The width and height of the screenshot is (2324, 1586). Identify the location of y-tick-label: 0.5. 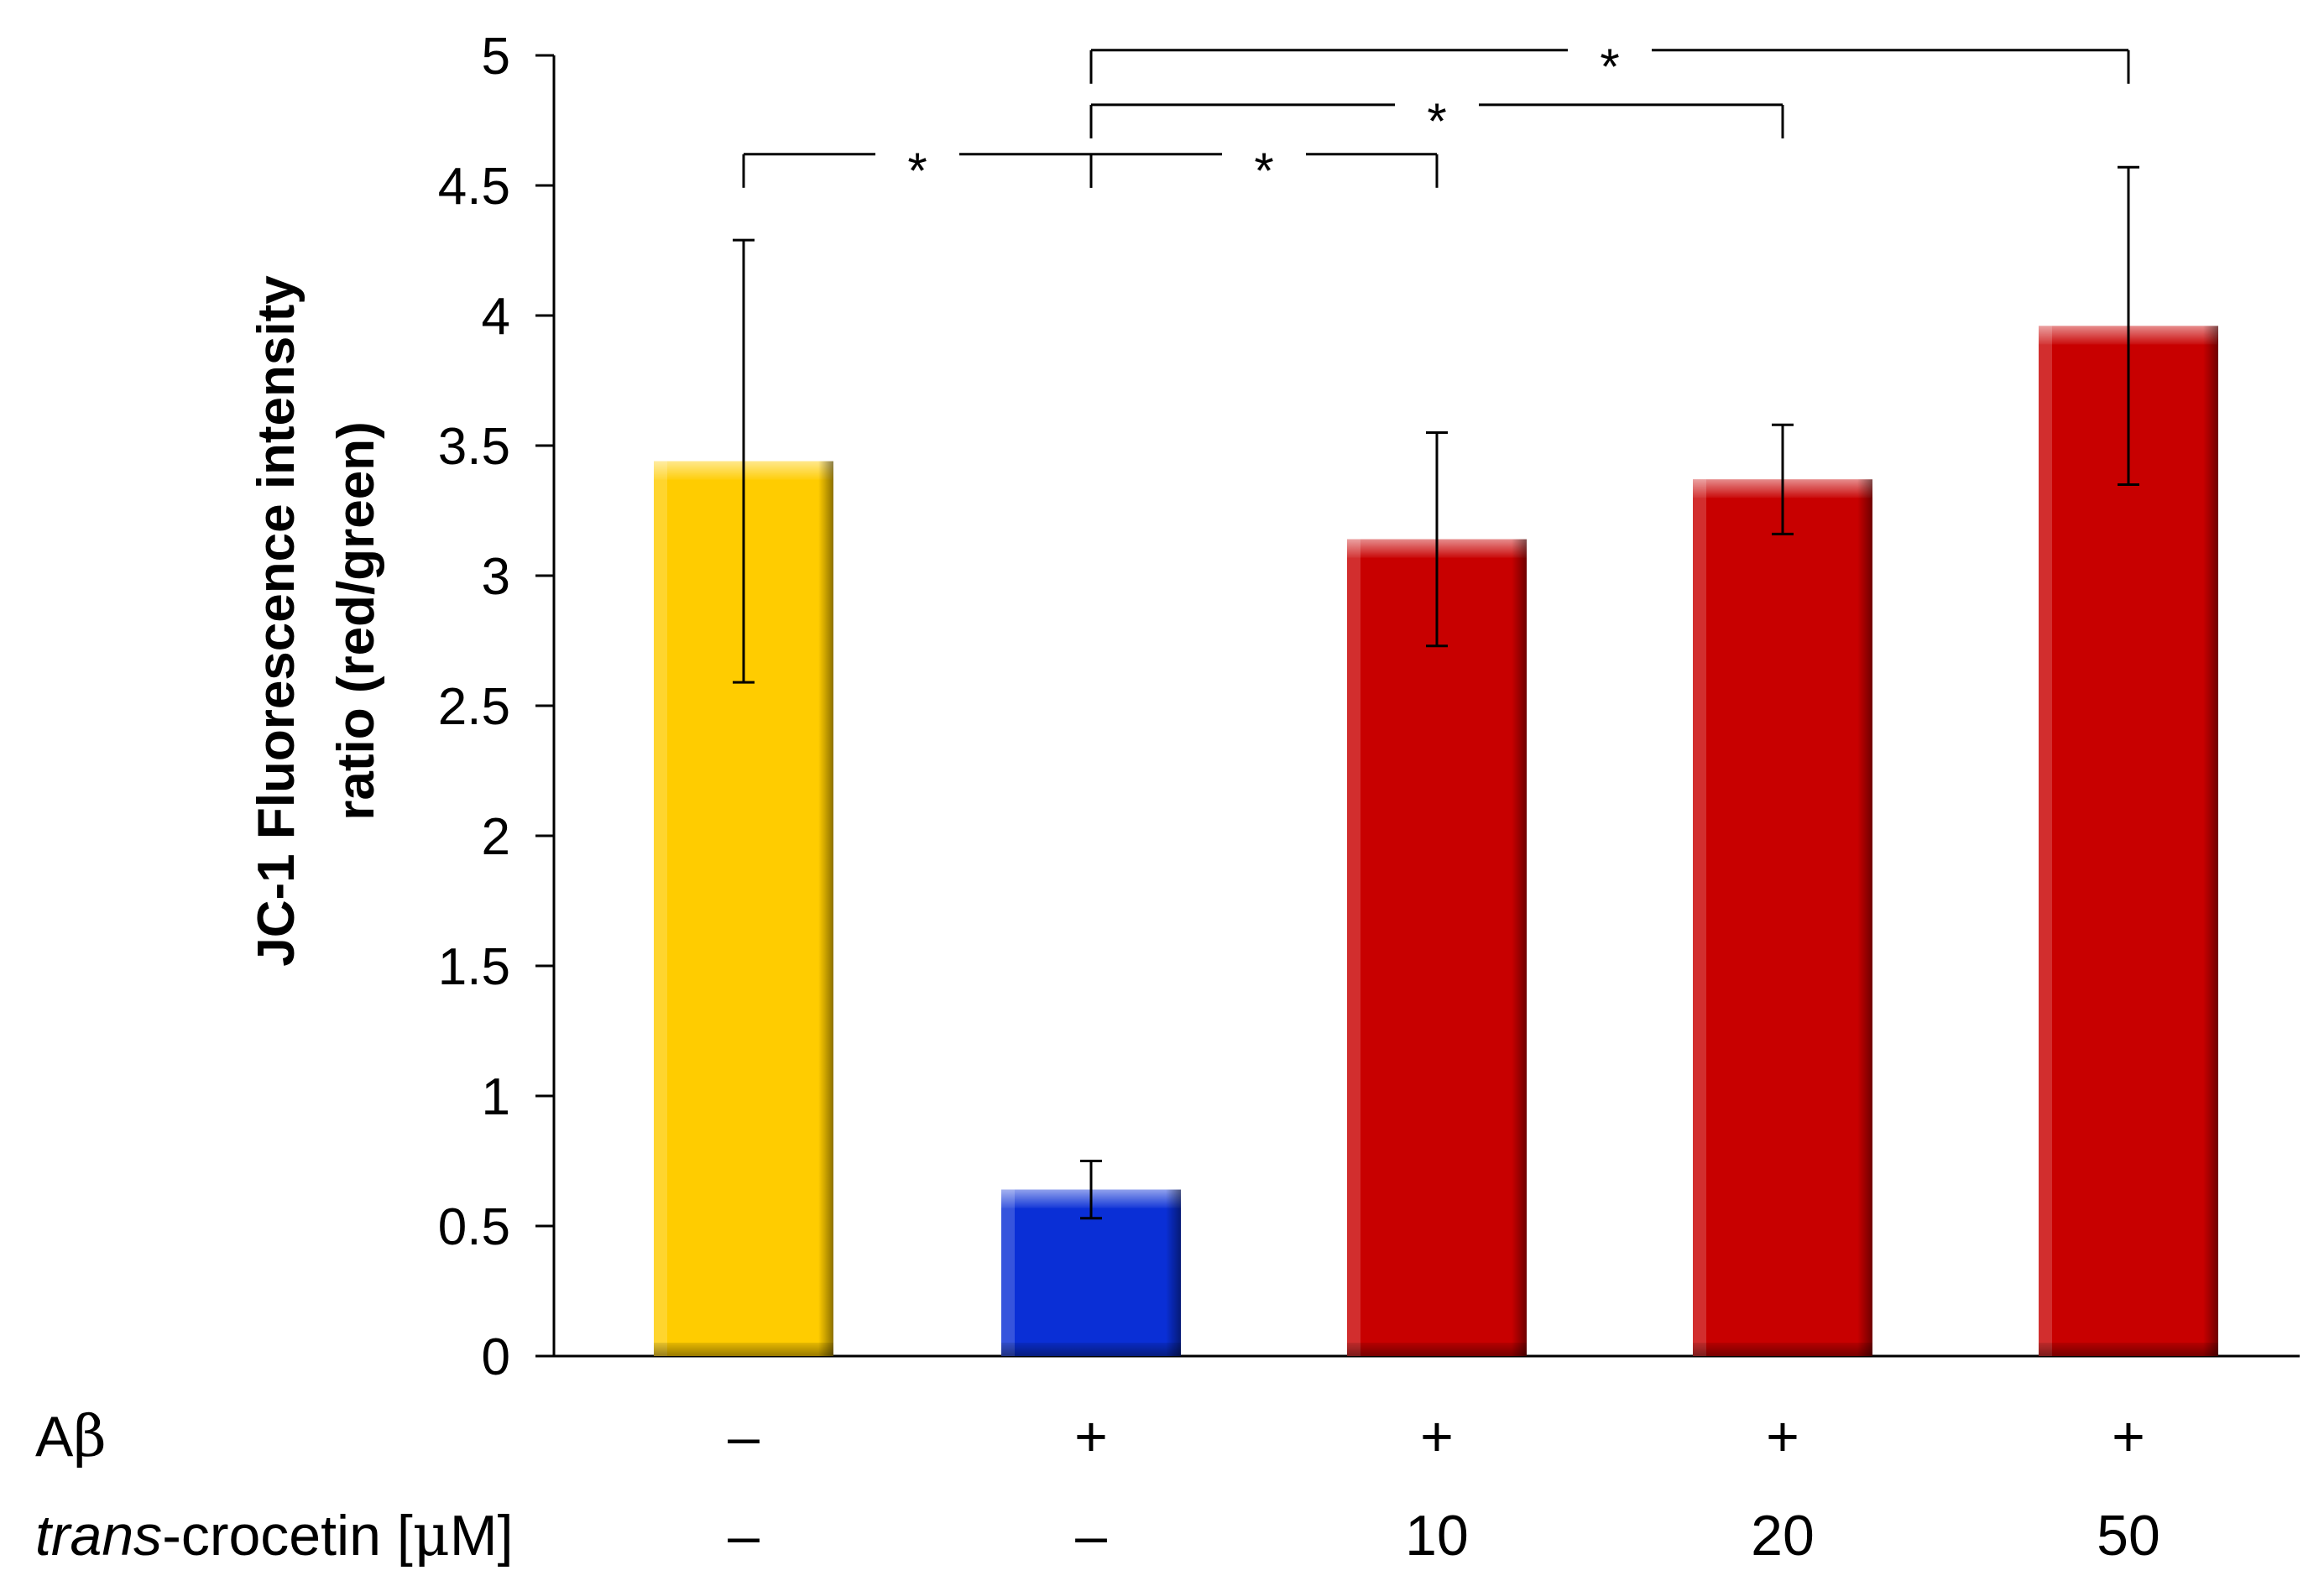
(474, 1227).